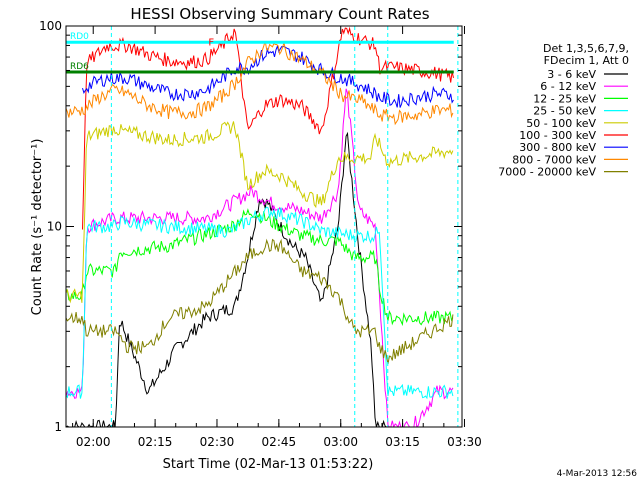  Describe the element at coordinates (217, 442) in the screenshot. I see `x-tick-label: 02:30` at that location.